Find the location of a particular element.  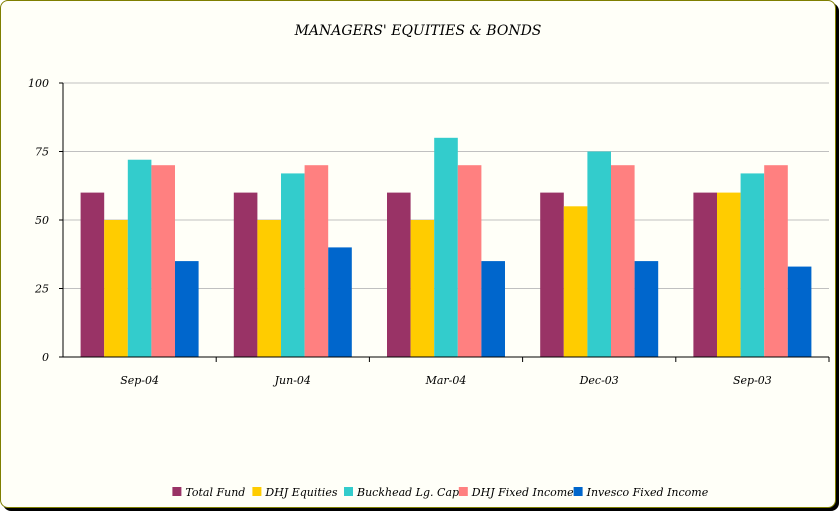

x-tick-label: Mar-04 is located at coordinates (446, 380).